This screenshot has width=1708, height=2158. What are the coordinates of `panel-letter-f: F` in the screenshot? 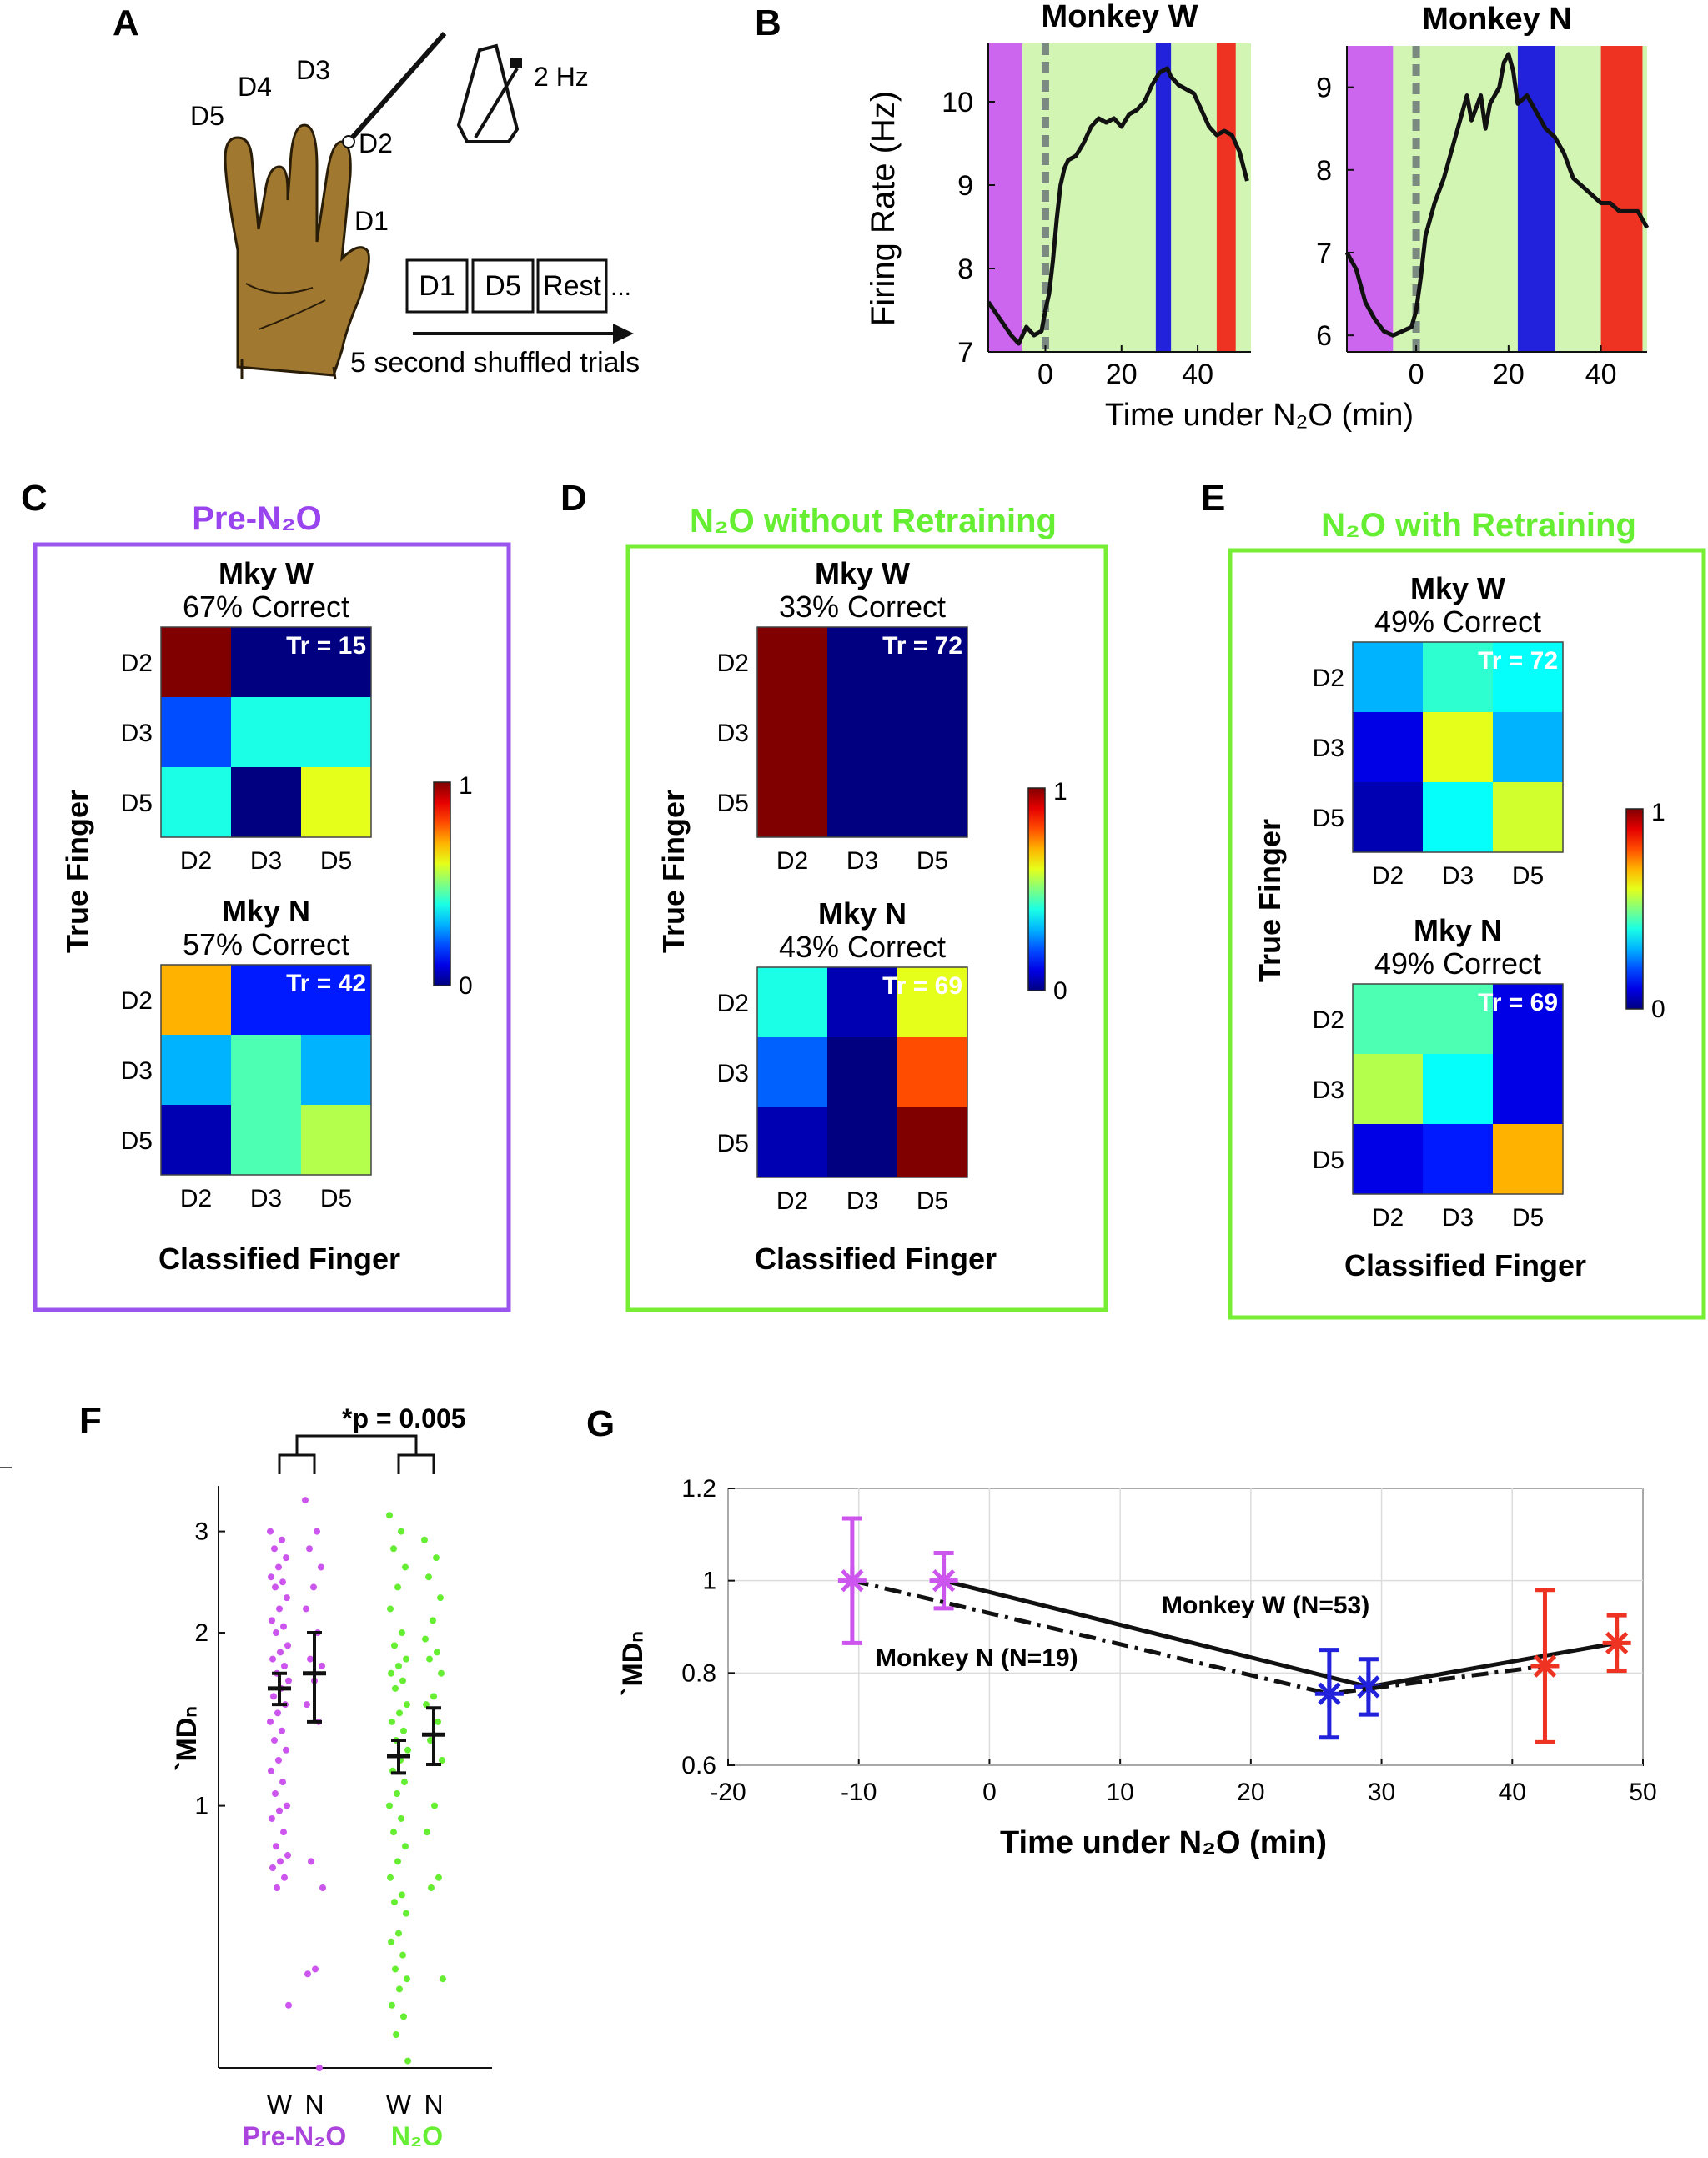 It's located at (90, 1420).